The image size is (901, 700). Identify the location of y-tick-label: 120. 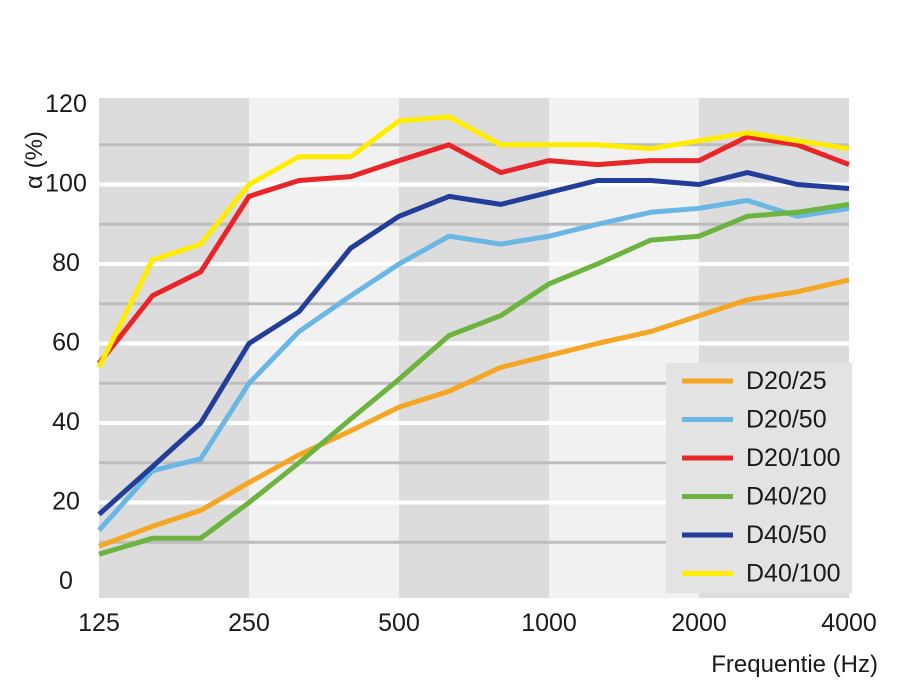
(66, 104).